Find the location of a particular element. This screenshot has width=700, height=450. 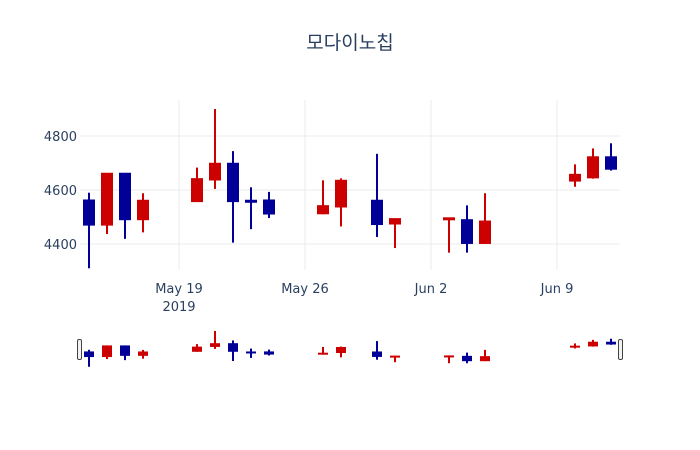

rangeslider-handle-left is located at coordinates (79, 349).